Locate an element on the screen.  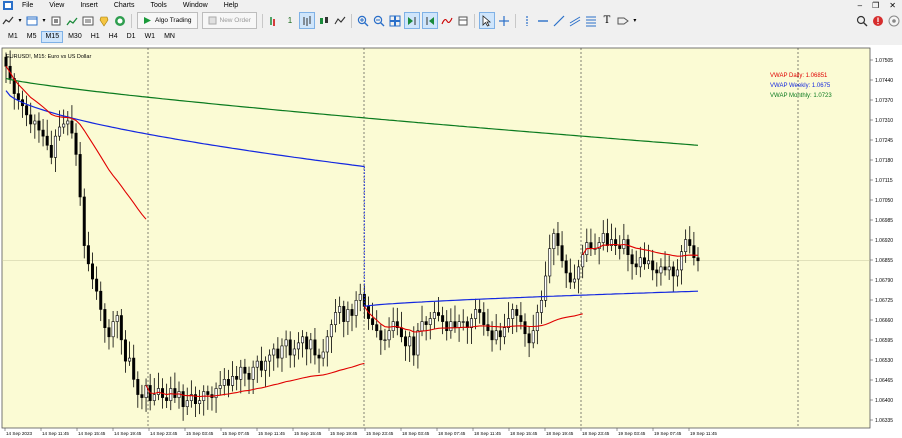
candlestick-icon is located at coordinates (324, 20).